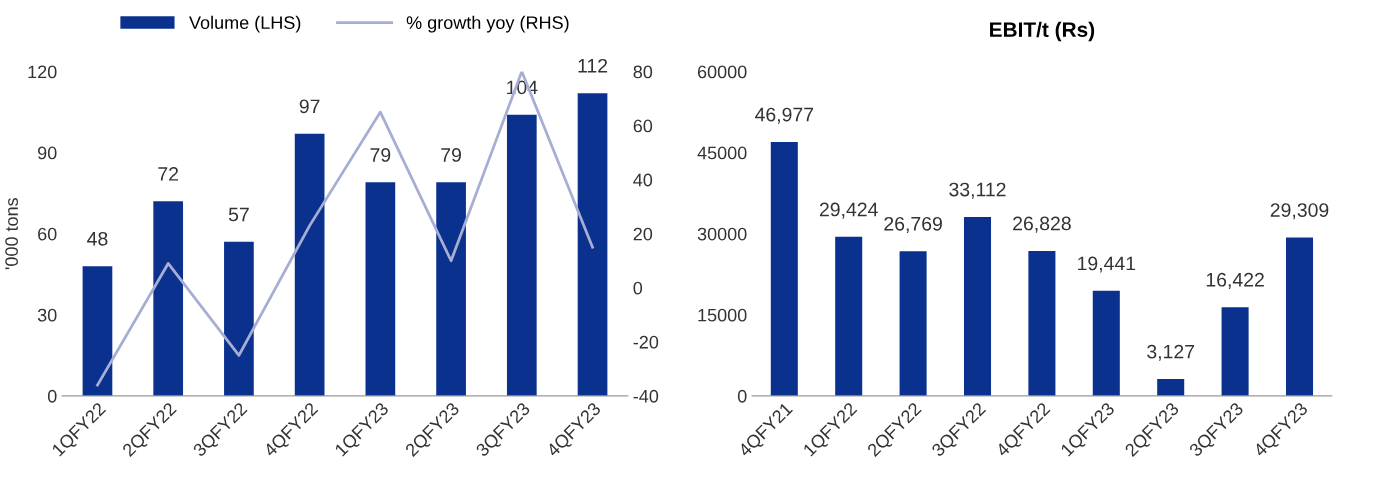 This screenshot has width=1380, height=477. What do you see at coordinates (97, 238) in the screenshot?
I see `data-label: 48` at bounding box center [97, 238].